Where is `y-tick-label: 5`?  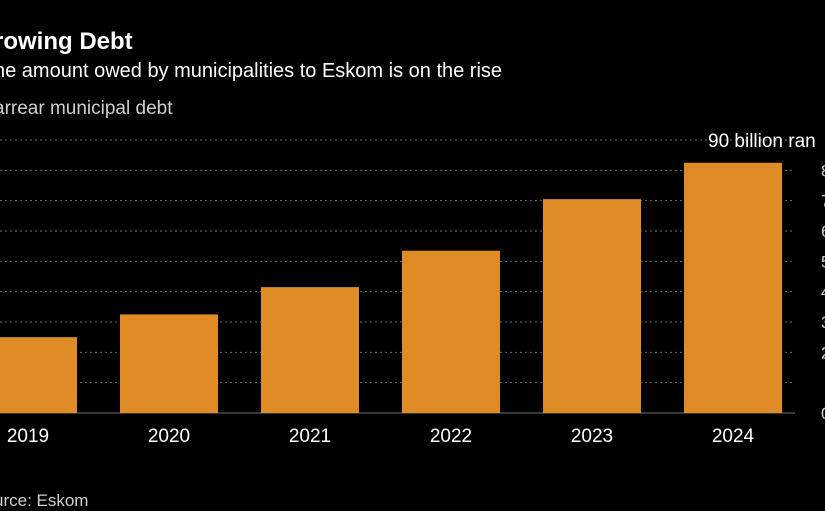 y-tick-label: 5 is located at coordinates (823, 261).